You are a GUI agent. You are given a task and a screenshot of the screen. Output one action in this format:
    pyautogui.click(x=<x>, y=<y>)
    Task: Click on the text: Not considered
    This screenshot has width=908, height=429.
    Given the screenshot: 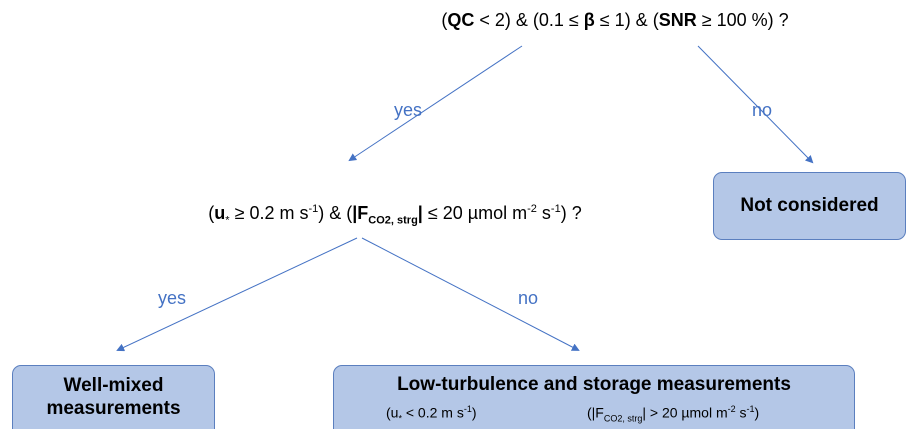 What is the action you would take?
    pyautogui.click(x=809, y=205)
    